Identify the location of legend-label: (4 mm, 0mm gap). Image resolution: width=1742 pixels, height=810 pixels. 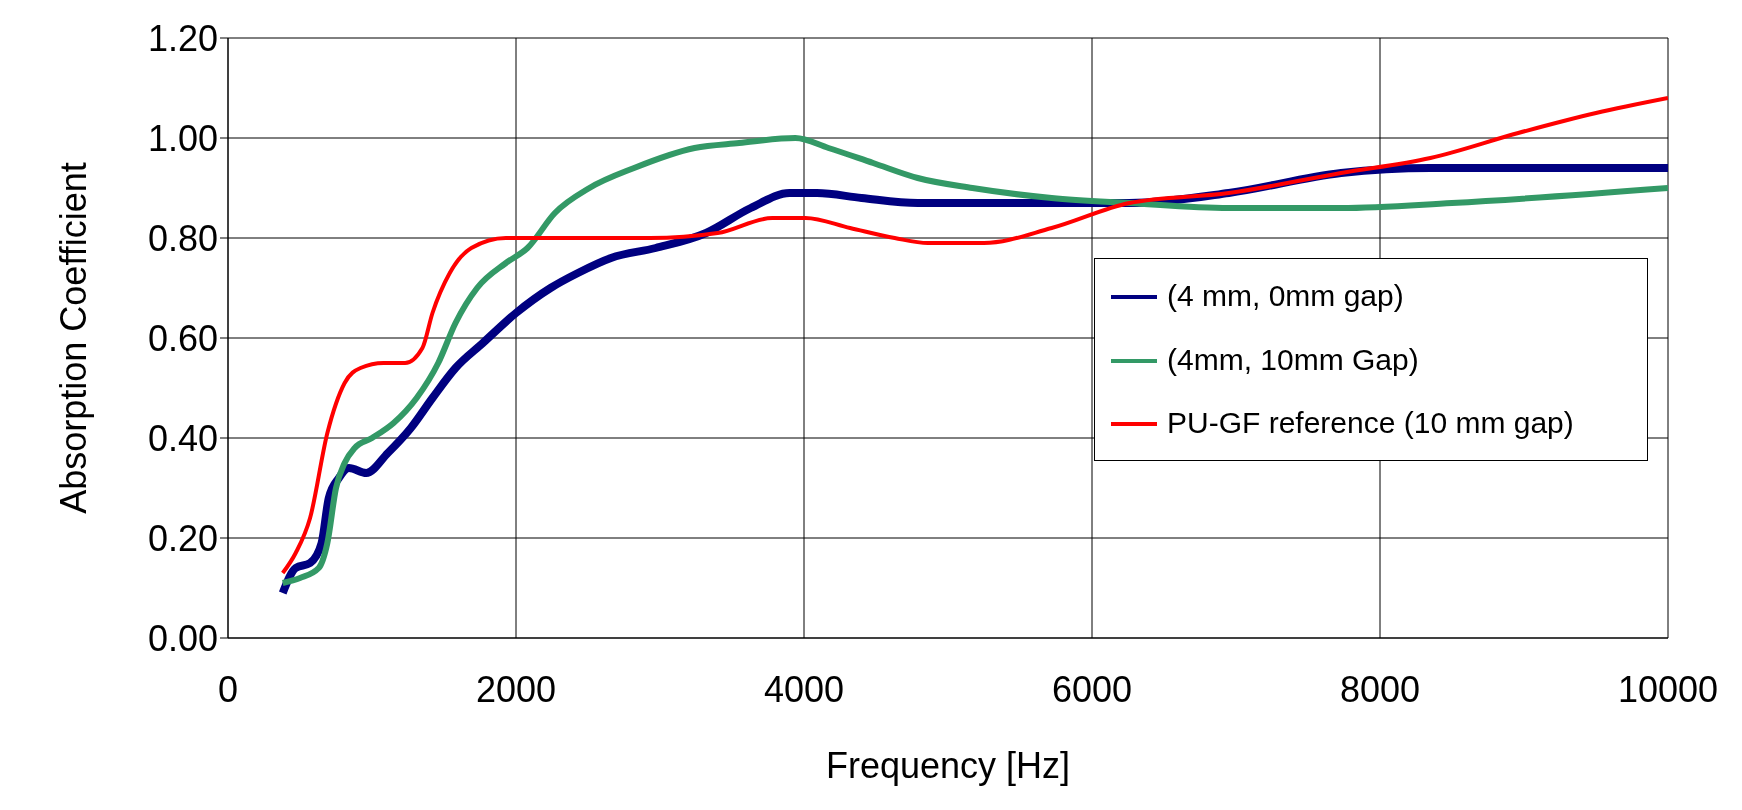
(1285, 296).